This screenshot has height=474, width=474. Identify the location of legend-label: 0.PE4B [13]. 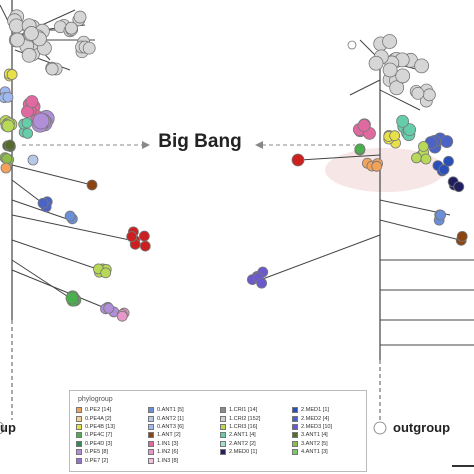
(100, 426).